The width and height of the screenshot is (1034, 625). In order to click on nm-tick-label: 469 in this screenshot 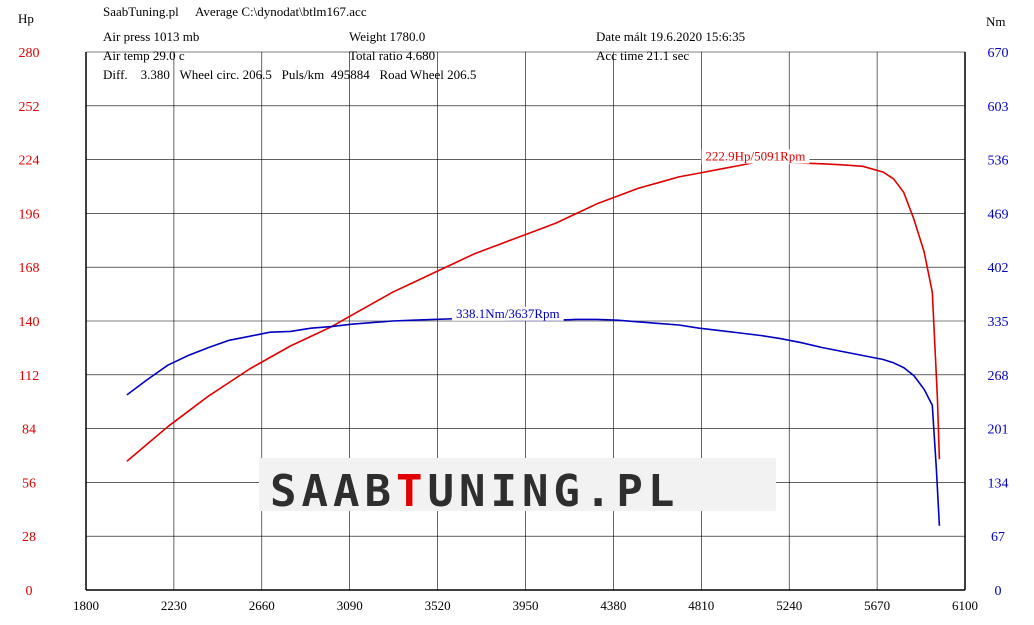, I will do `click(998, 214)`.